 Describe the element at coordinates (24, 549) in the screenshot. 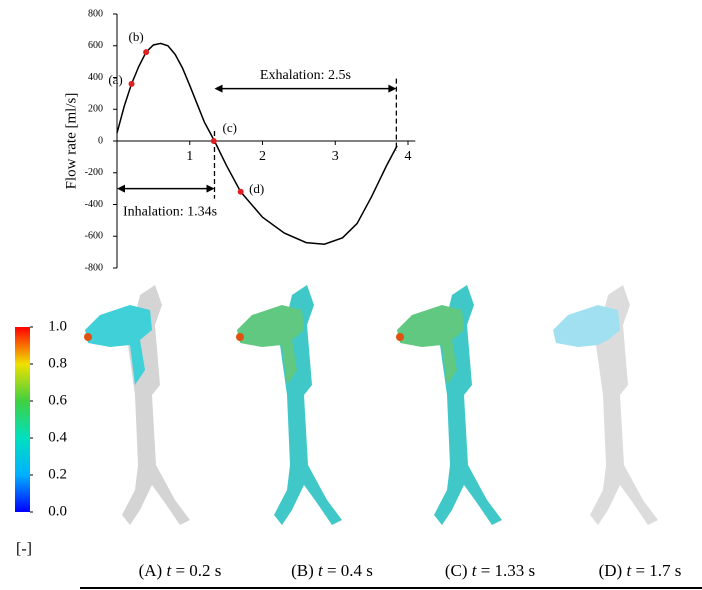

I see `colorbar-unit: [-]` at that location.